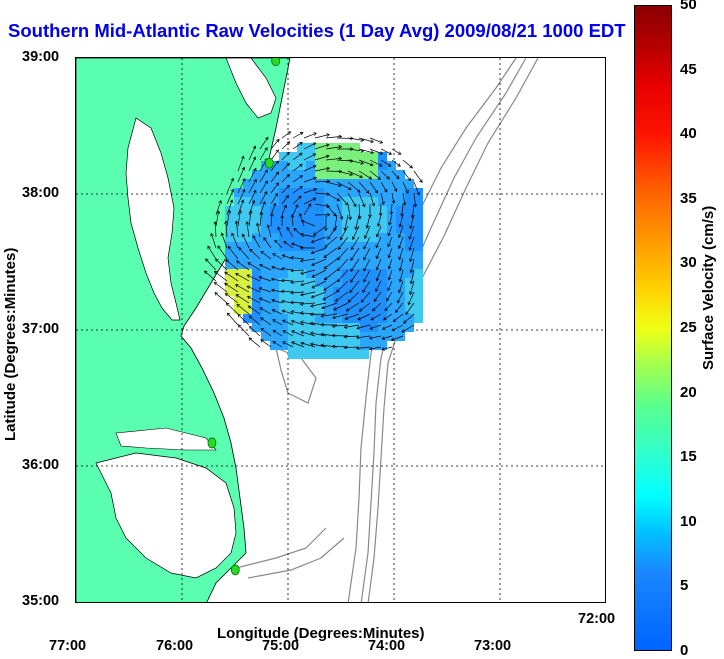  What do you see at coordinates (281, 646) in the screenshot?
I see `x-tick-2: 75:00` at bounding box center [281, 646].